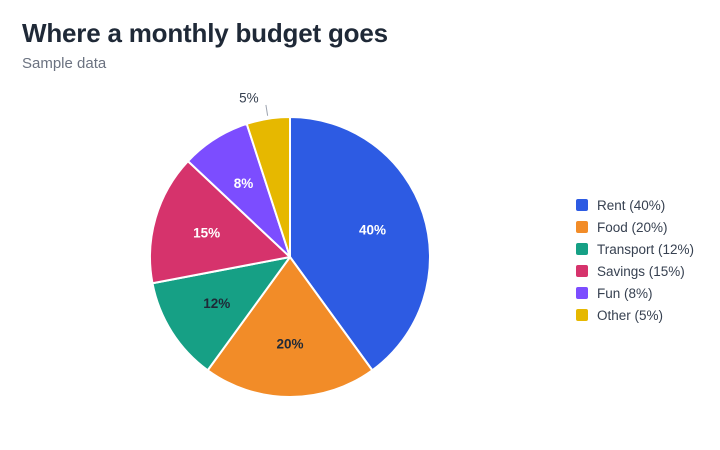 This screenshot has height=450, width=720. What do you see at coordinates (206, 232) in the screenshot?
I see `slice-label-savings: 15%` at bounding box center [206, 232].